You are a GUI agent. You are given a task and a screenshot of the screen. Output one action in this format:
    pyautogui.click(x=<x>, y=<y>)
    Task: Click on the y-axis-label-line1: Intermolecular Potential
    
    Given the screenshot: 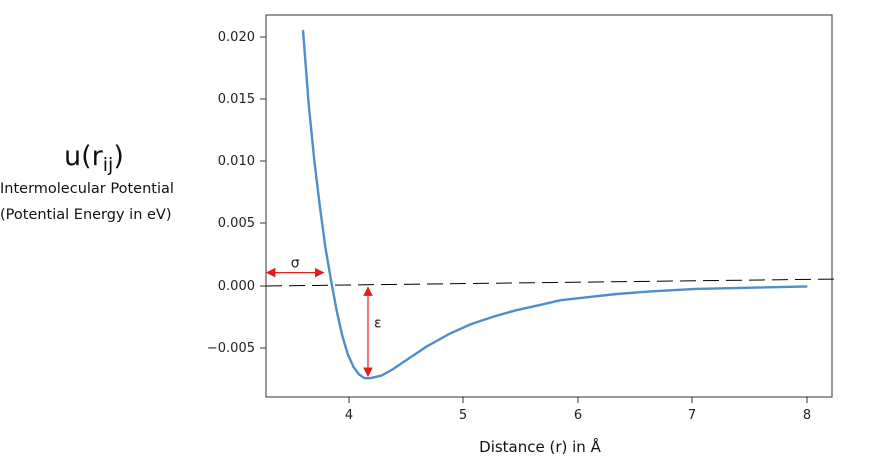 What is the action you would take?
    pyautogui.click(x=87, y=189)
    